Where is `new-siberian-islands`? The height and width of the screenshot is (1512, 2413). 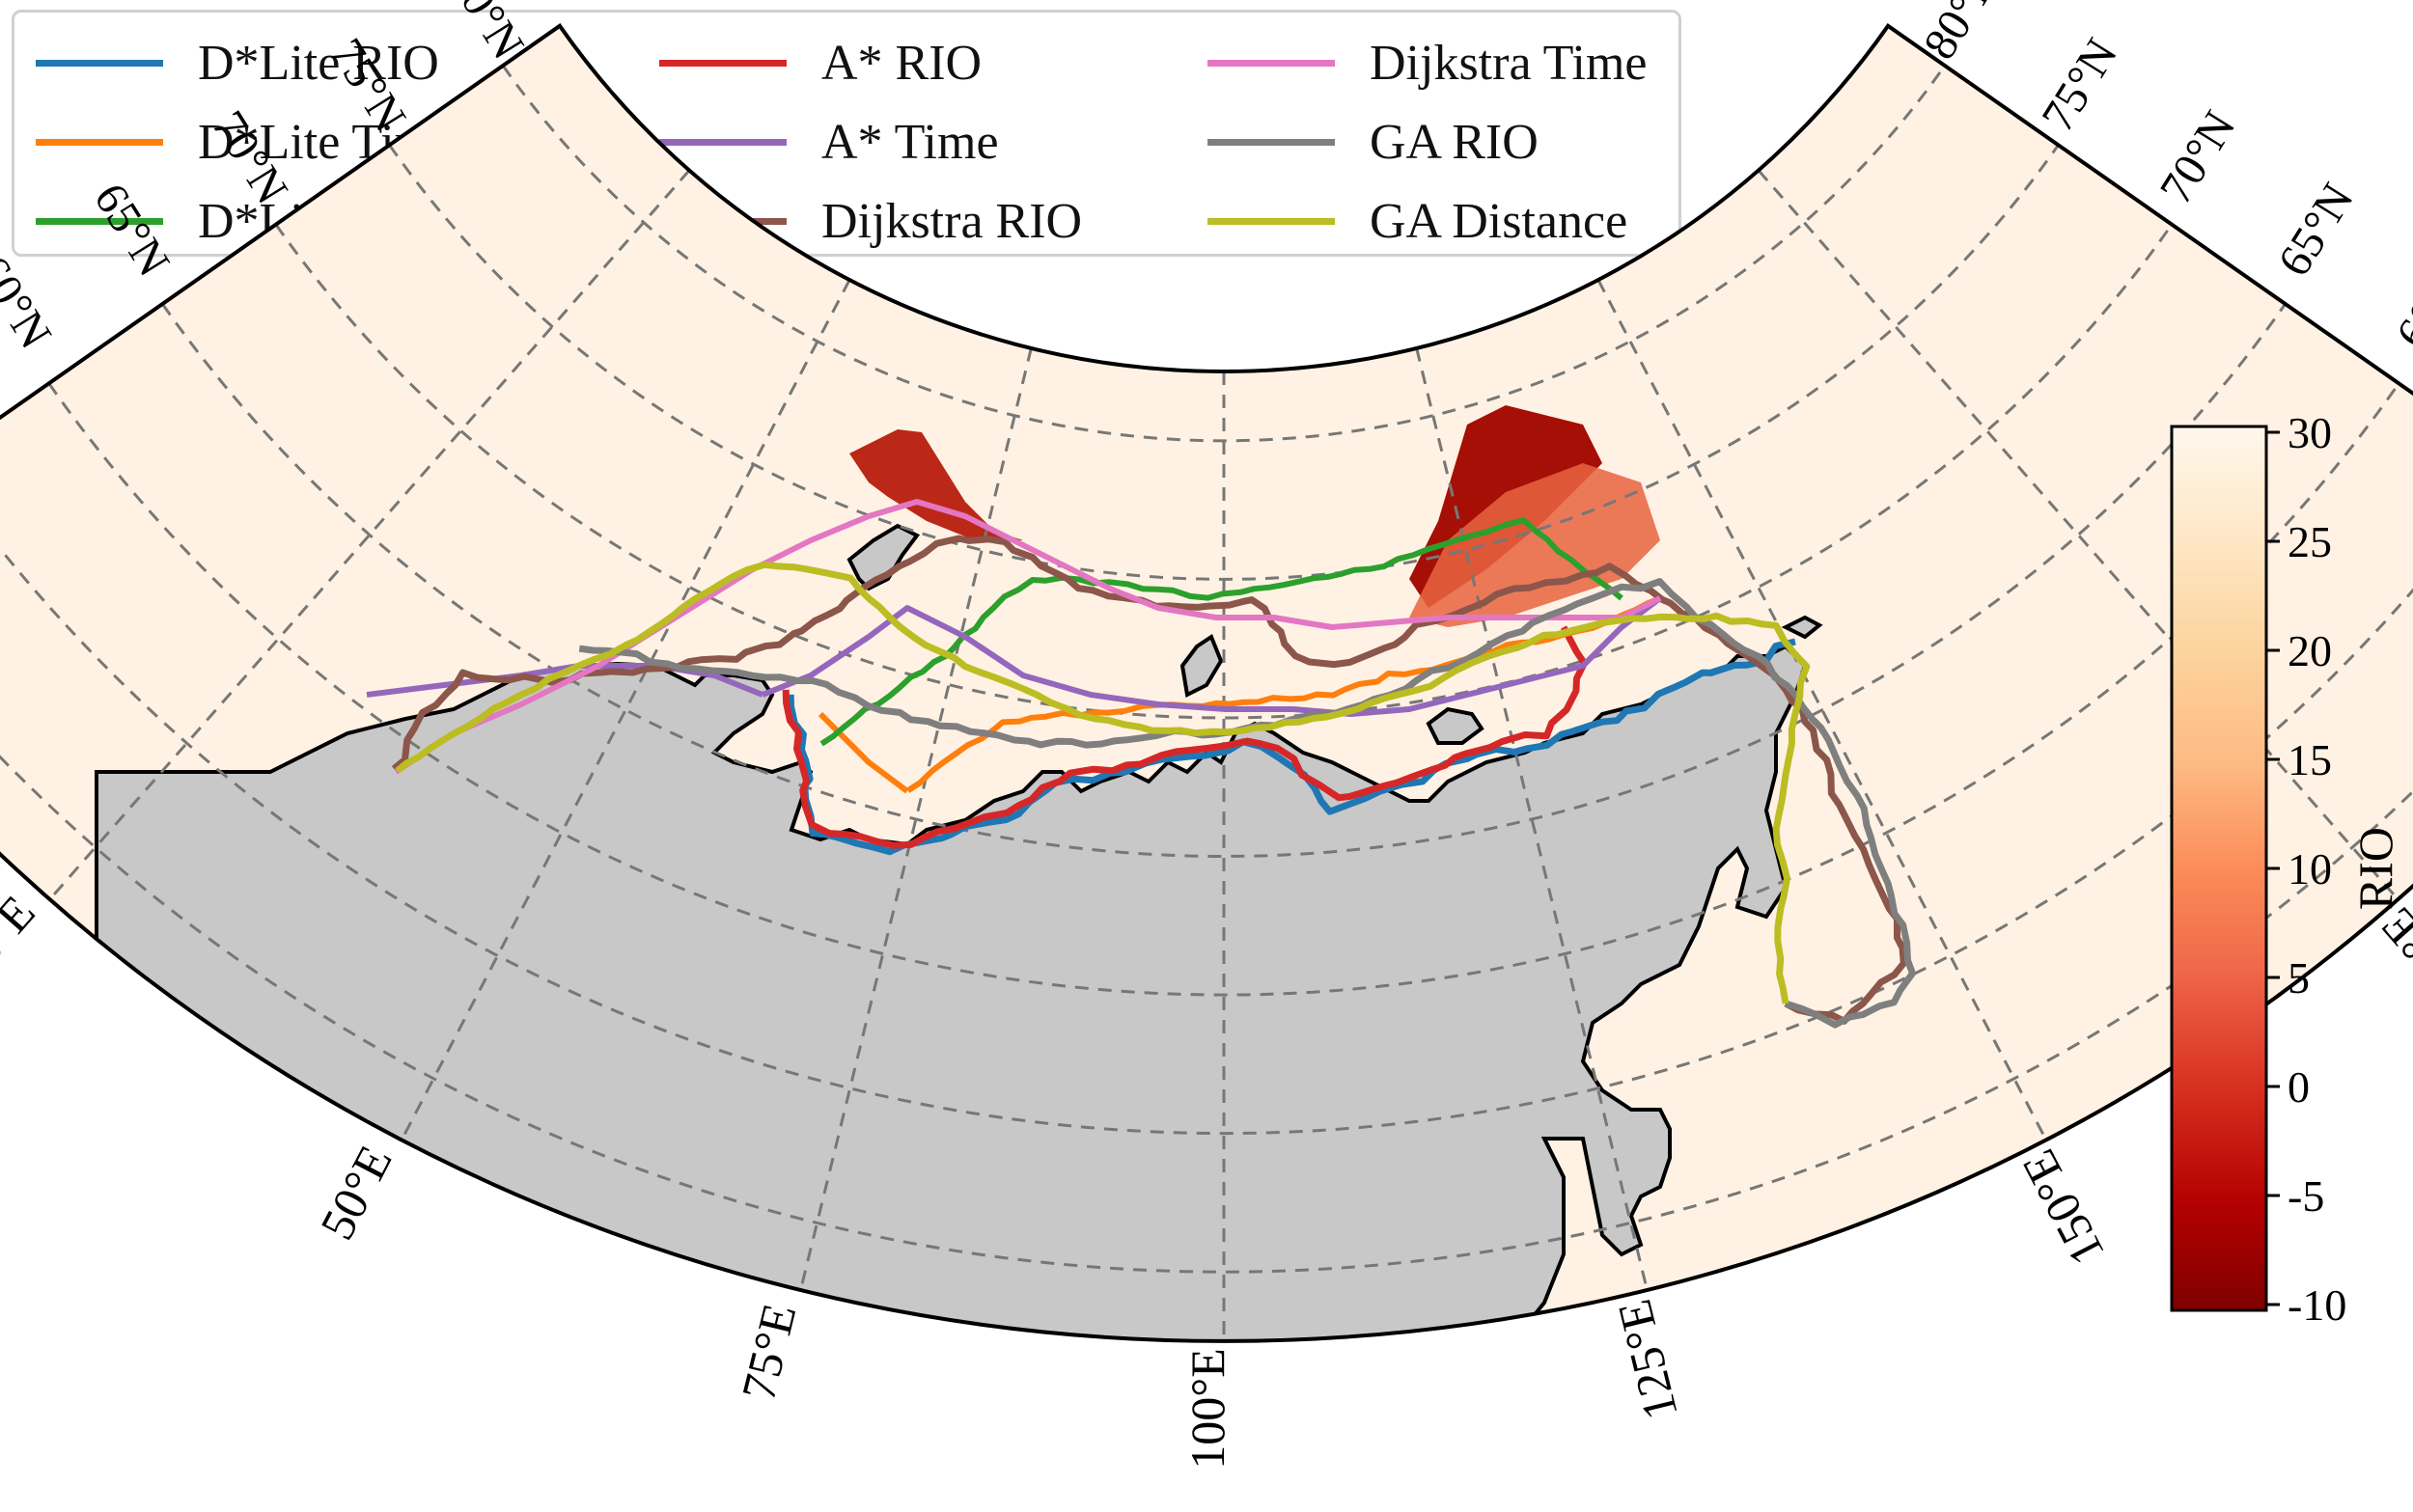 new-siberian-islands is located at coordinates (1455, 725).